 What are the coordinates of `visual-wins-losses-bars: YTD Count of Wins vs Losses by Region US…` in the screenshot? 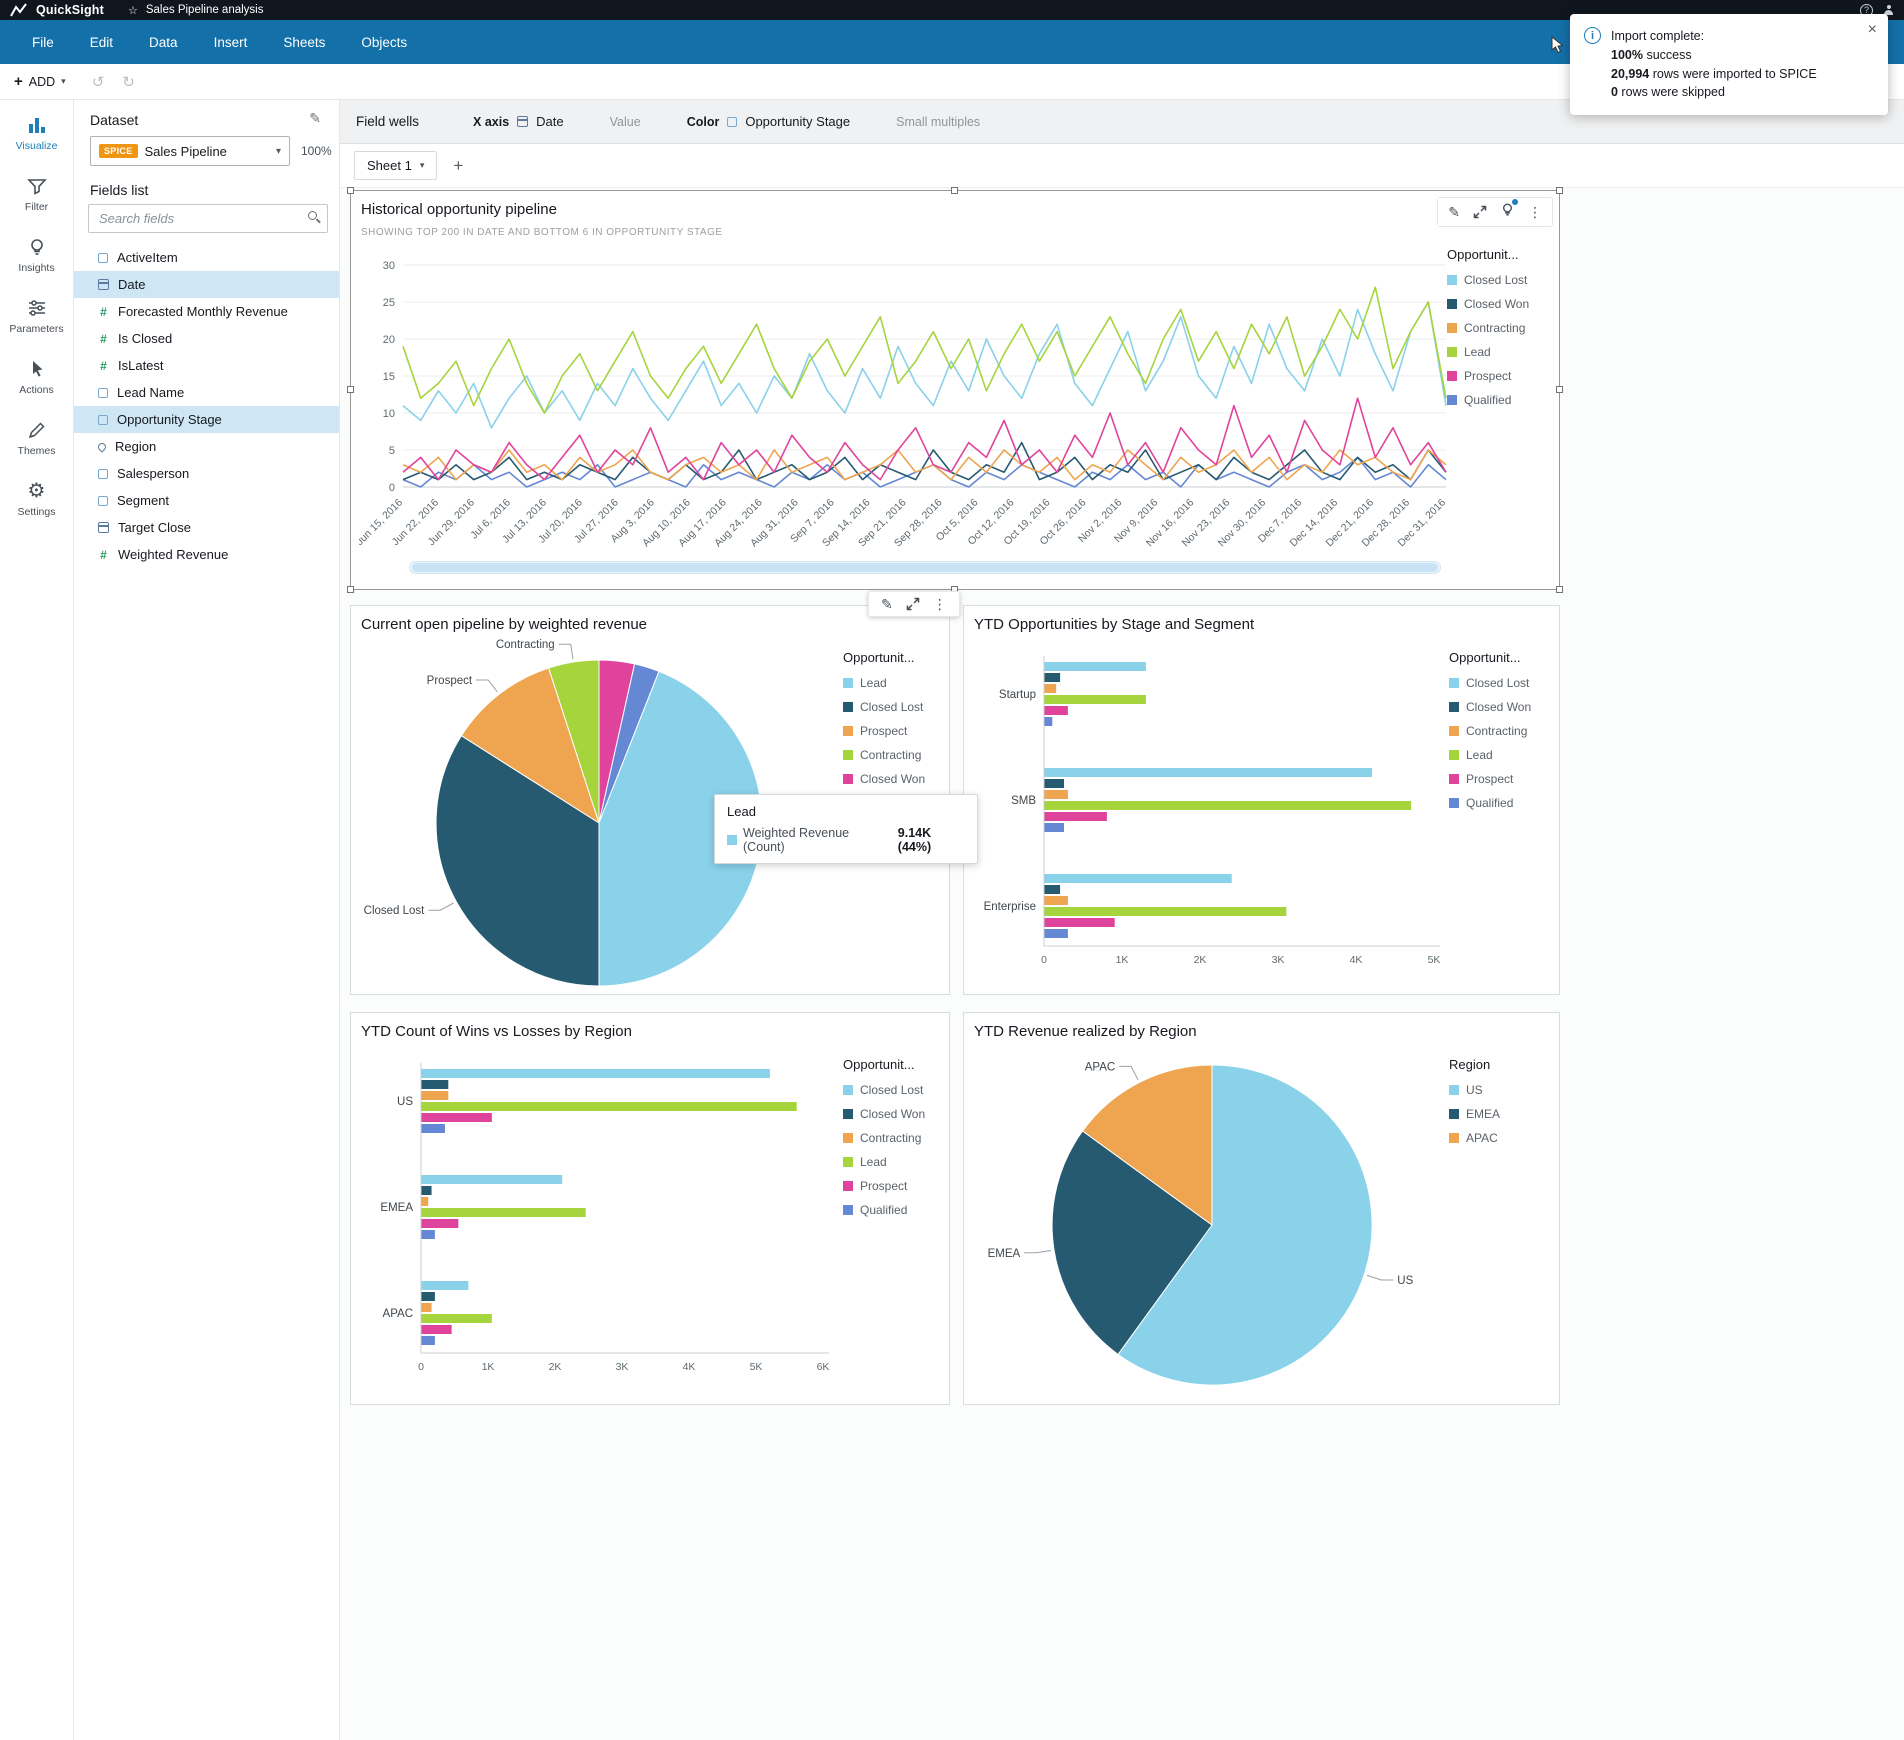 It's located at (650, 1208).